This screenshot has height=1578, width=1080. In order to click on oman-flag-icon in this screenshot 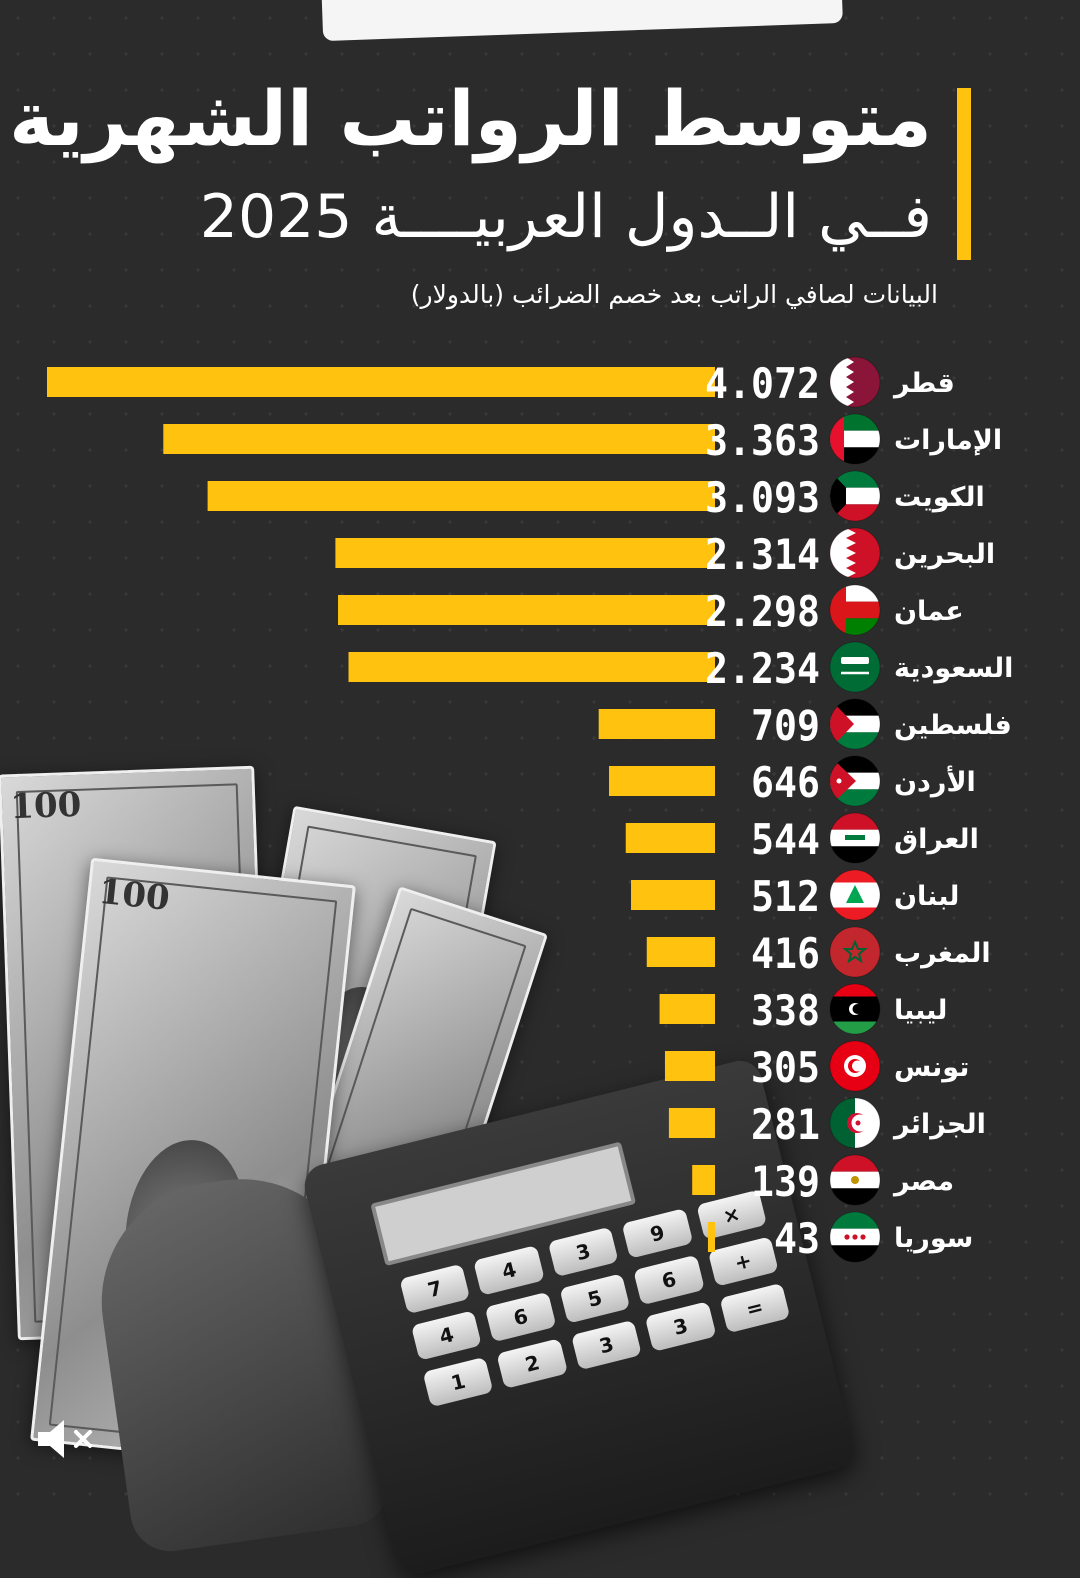, I will do `click(855, 610)`.